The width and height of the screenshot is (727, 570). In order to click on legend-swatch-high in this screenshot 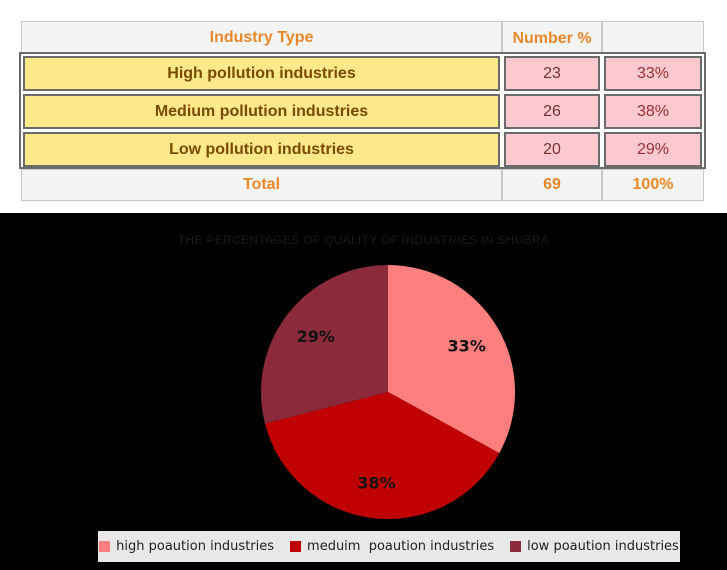, I will do `click(105, 546)`.